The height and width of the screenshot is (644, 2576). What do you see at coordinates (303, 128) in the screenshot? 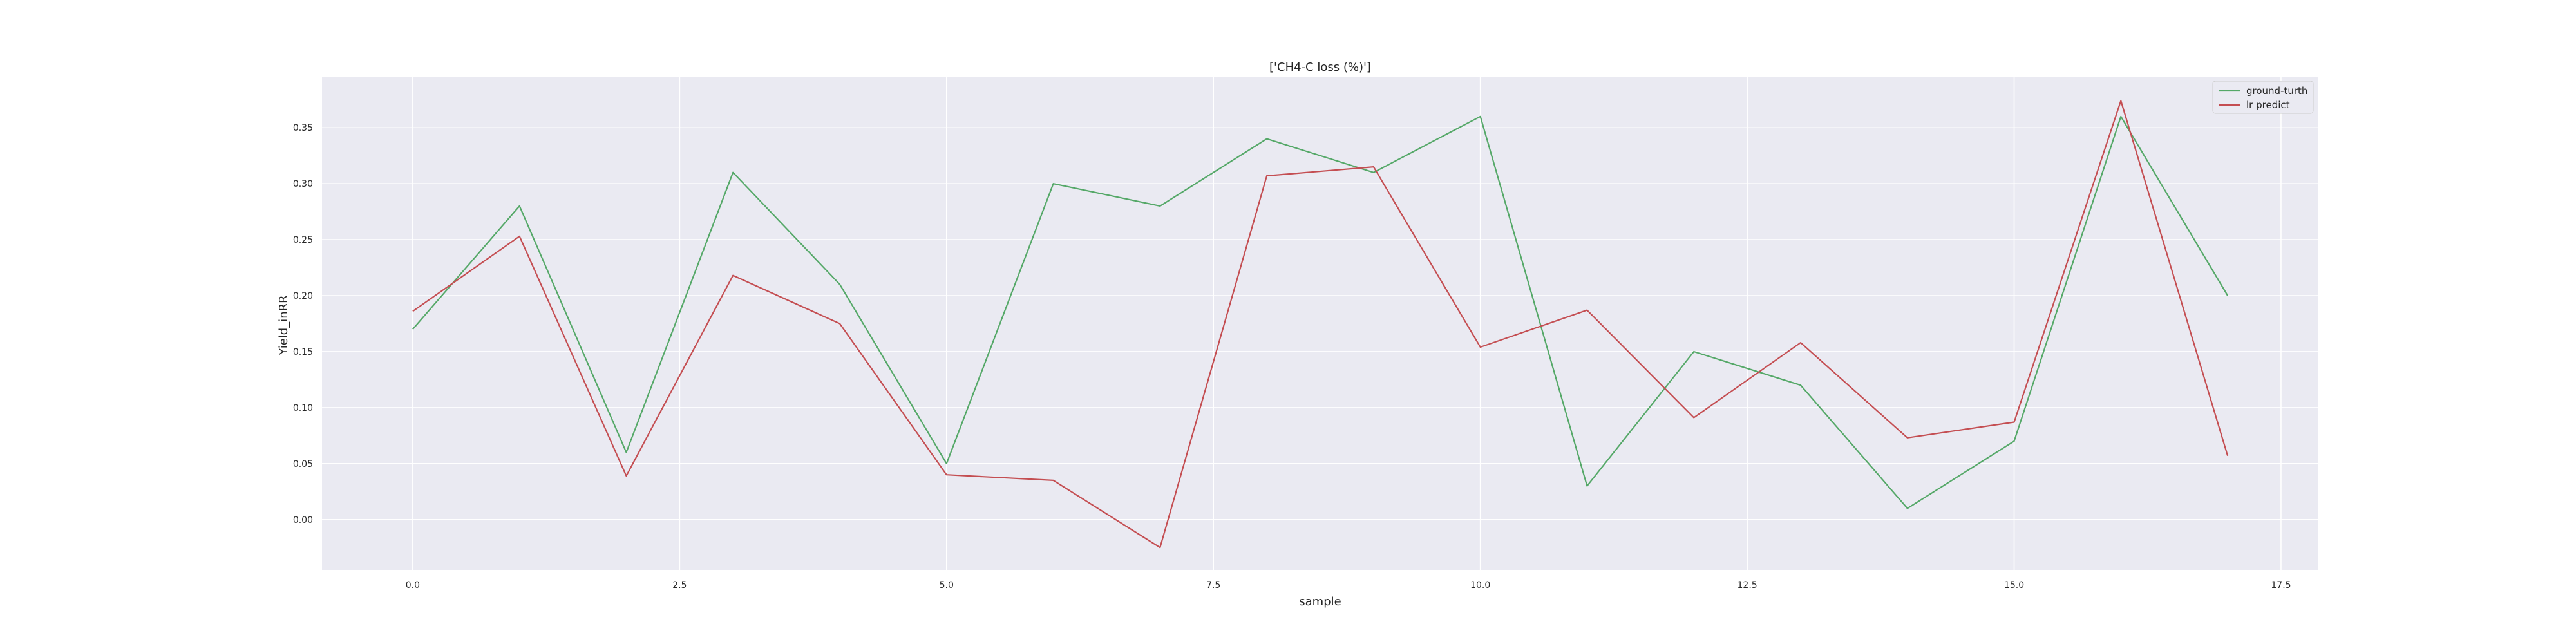
I see `y-tick-label: 0.35` at bounding box center [303, 128].